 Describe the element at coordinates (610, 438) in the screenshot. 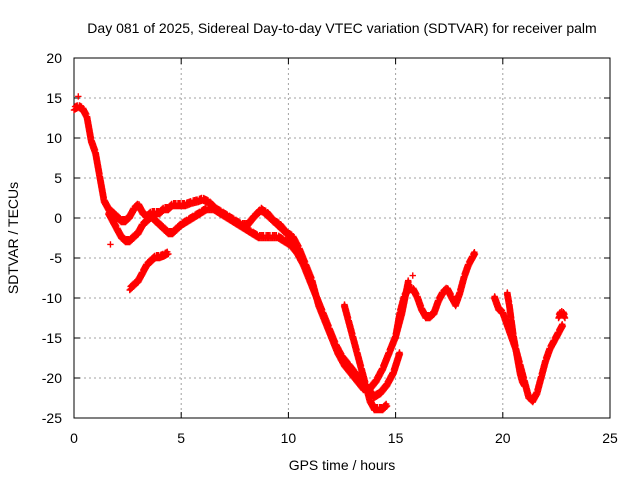

I see `x-tick-label: 25` at that location.